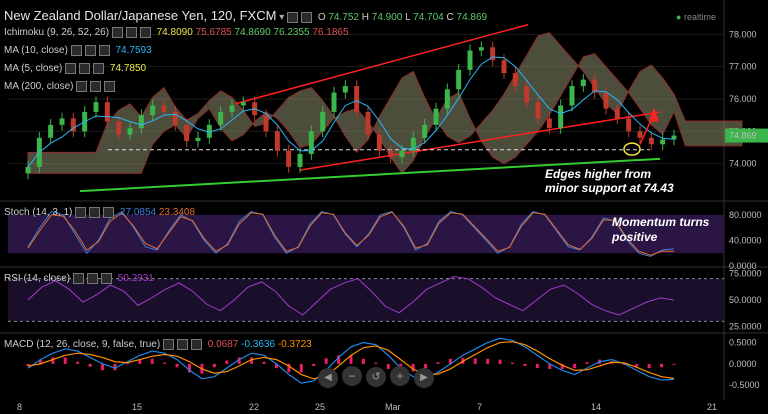 Image resolution: width=768 pixels, height=414 pixels. What do you see at coordinates (366, 234) in the screenshot?
I see `stoch-band` at bounding box center [366, 234].